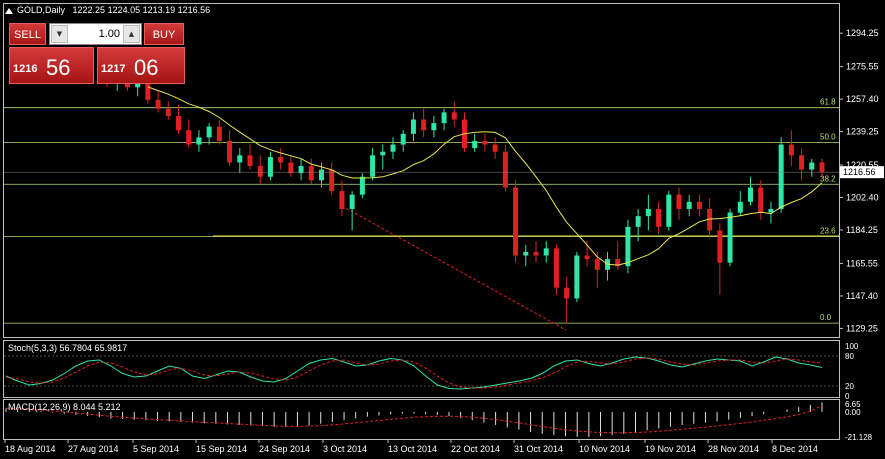  I want to click on chart-arrow-icon, so click(9, 11).